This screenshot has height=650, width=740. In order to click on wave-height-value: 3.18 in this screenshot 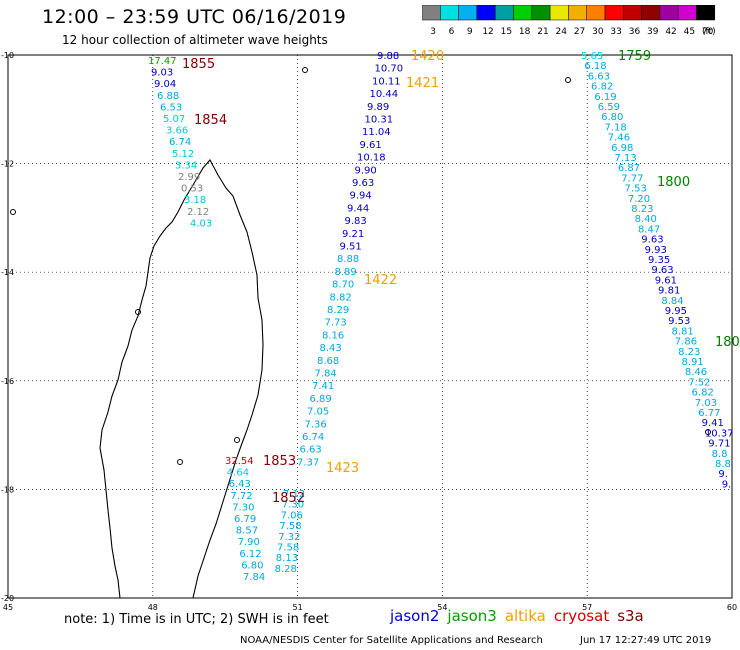, I will do `click(195, 200)`.